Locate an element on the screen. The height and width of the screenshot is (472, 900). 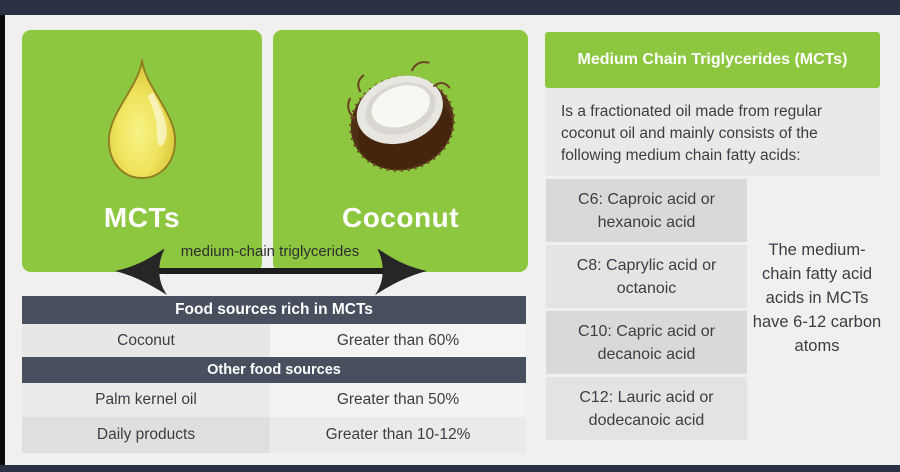
oil-drop-icon is located at coordinates (142, 122).